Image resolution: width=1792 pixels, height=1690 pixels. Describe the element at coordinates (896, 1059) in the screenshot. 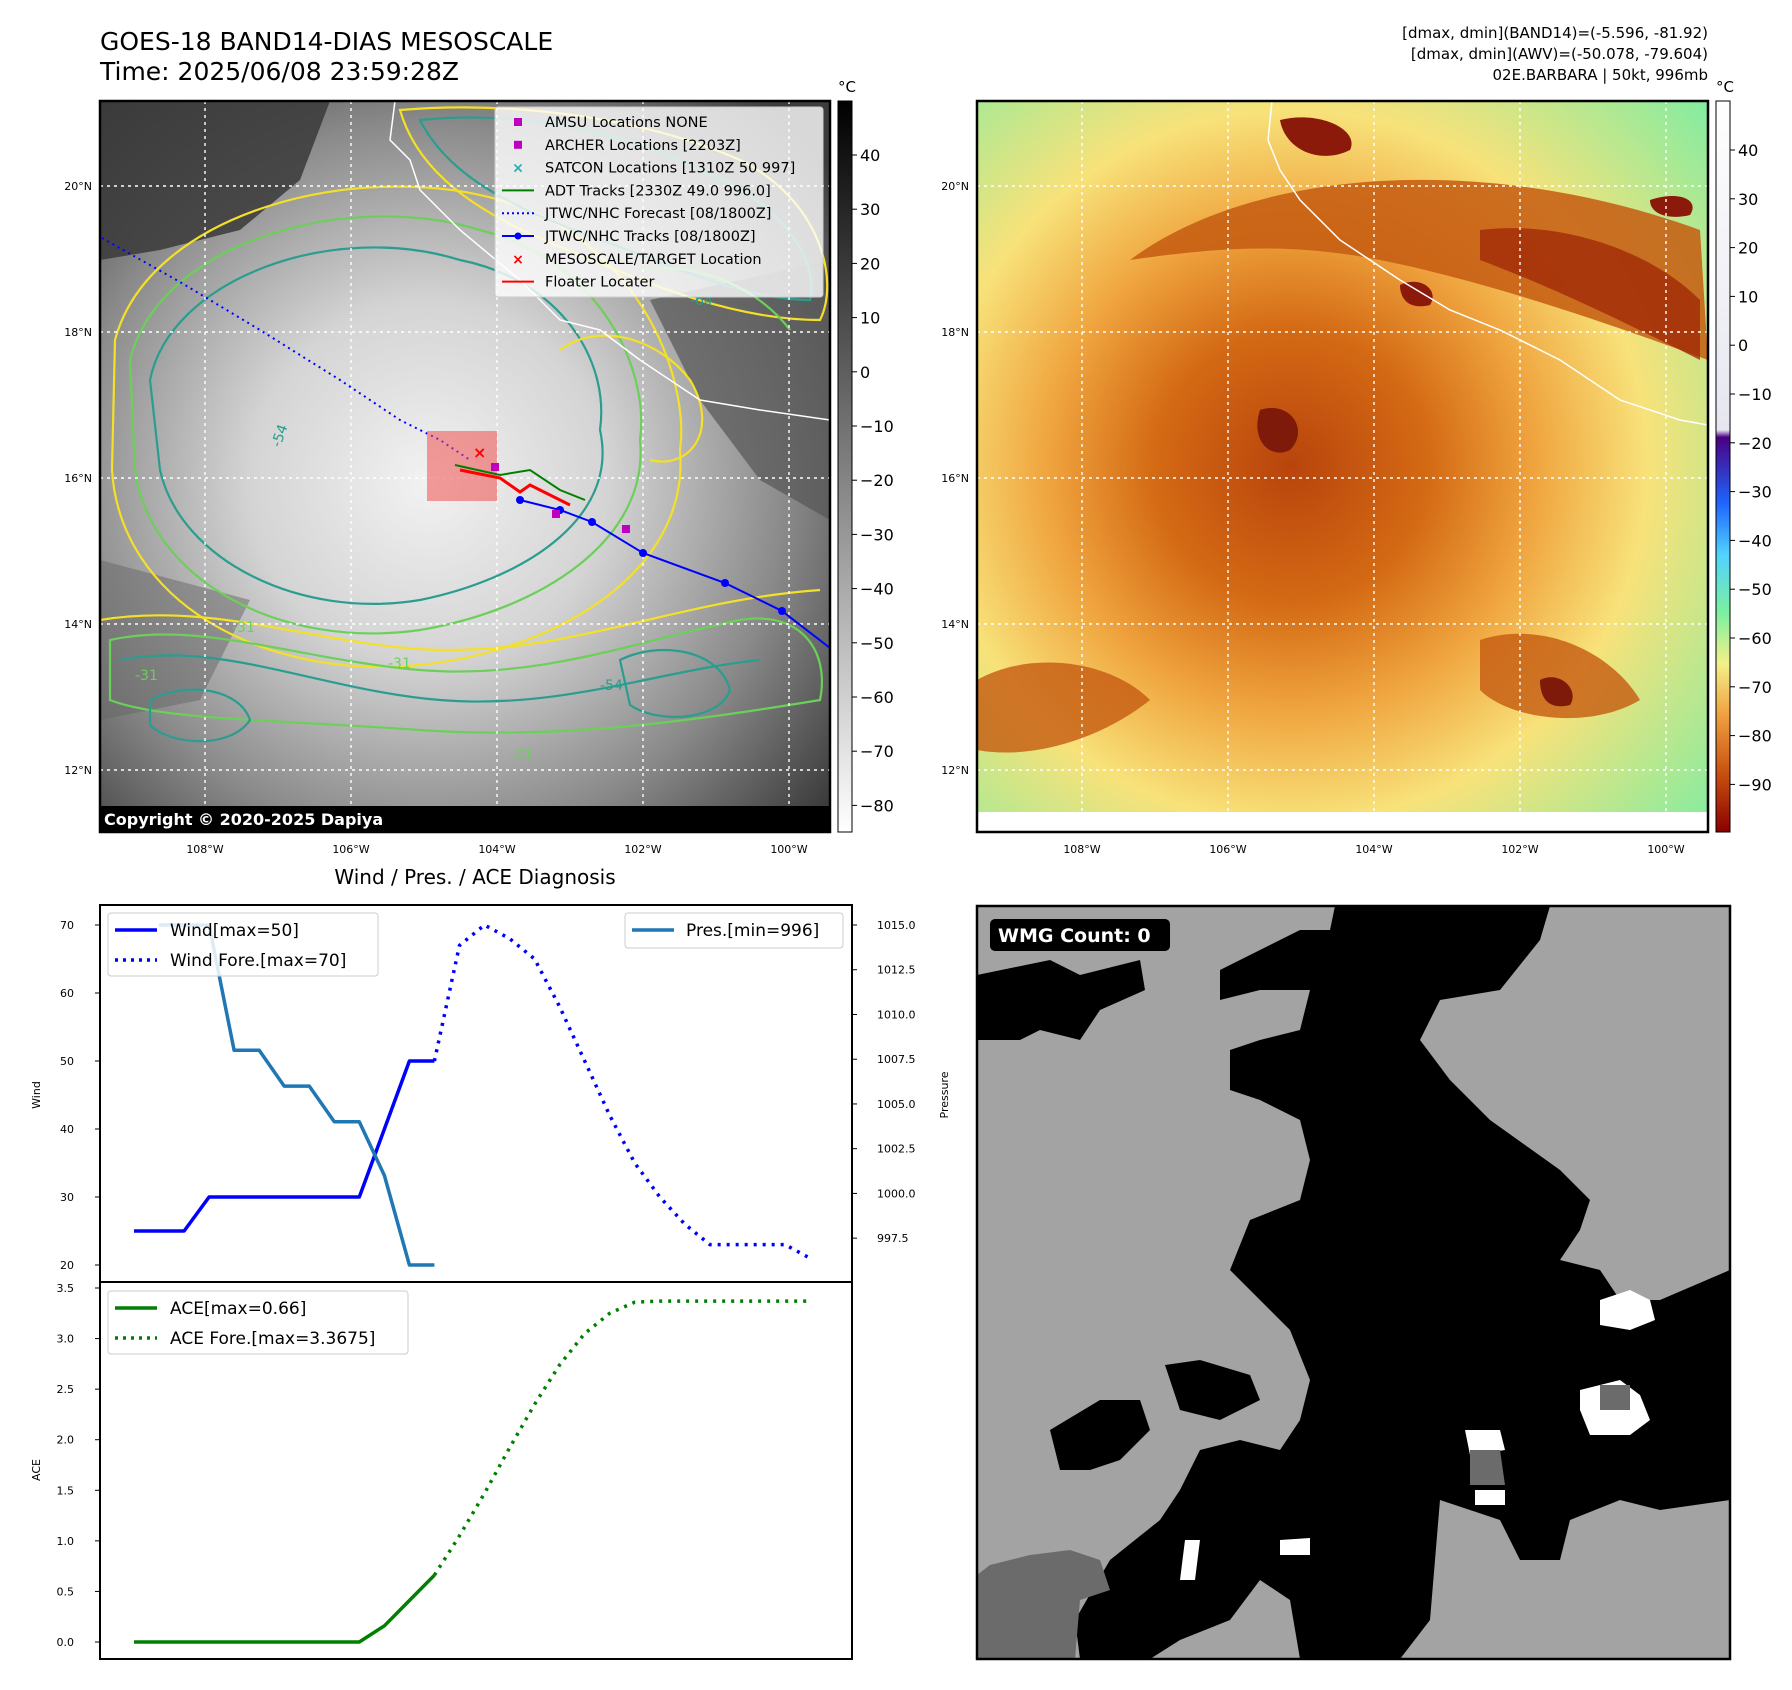

I see `pressure-tick-label: 1007.5` at that location.